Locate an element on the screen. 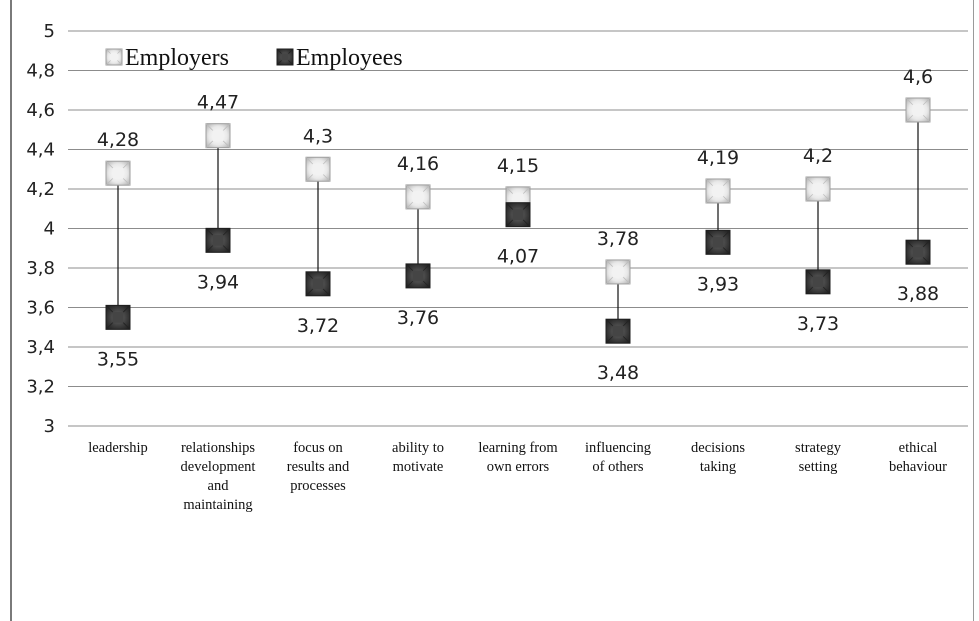 Image resolution: width=979 pixels, height=621 pixels. employees-data-label: 3,93 is located at coordinates (718, 284).